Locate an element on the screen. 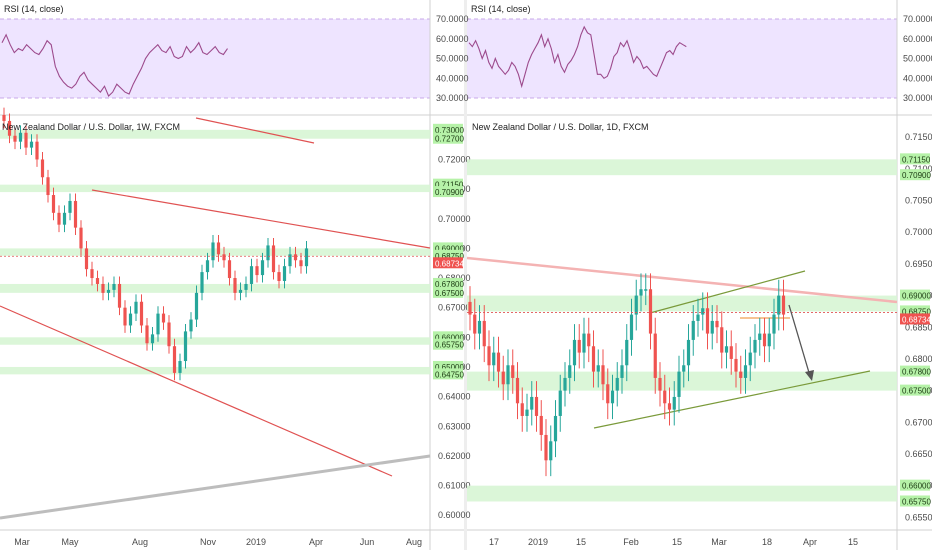 The width and height of the screenshot is (932, 550). price-level-tag-label: 0.64750 is located at coordinates (449, 374).